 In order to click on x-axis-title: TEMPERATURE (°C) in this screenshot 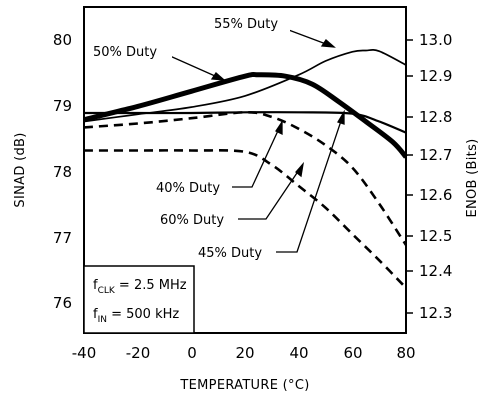, I will do `click(244, 385)`.